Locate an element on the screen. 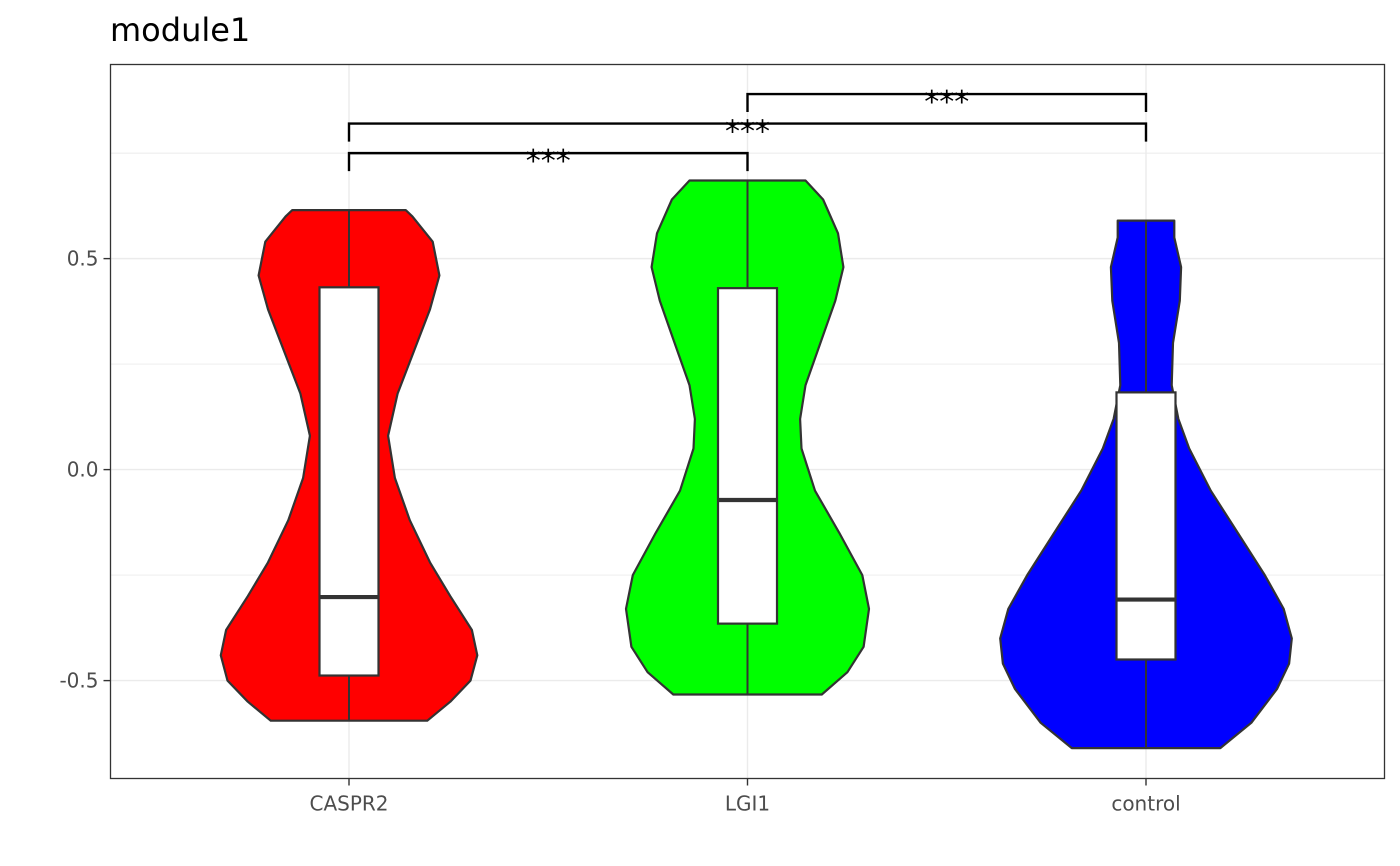  chart-title: module1 is located at coordinates (180, 30).